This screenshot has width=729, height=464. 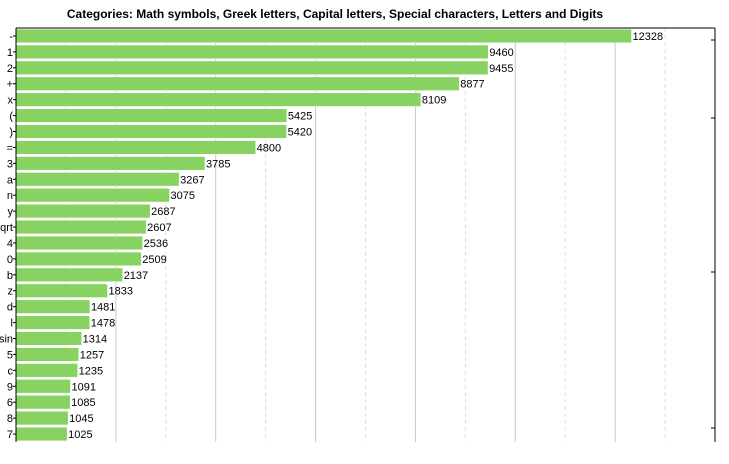 I want to click on category-label: c, so click(x=11, y=371).